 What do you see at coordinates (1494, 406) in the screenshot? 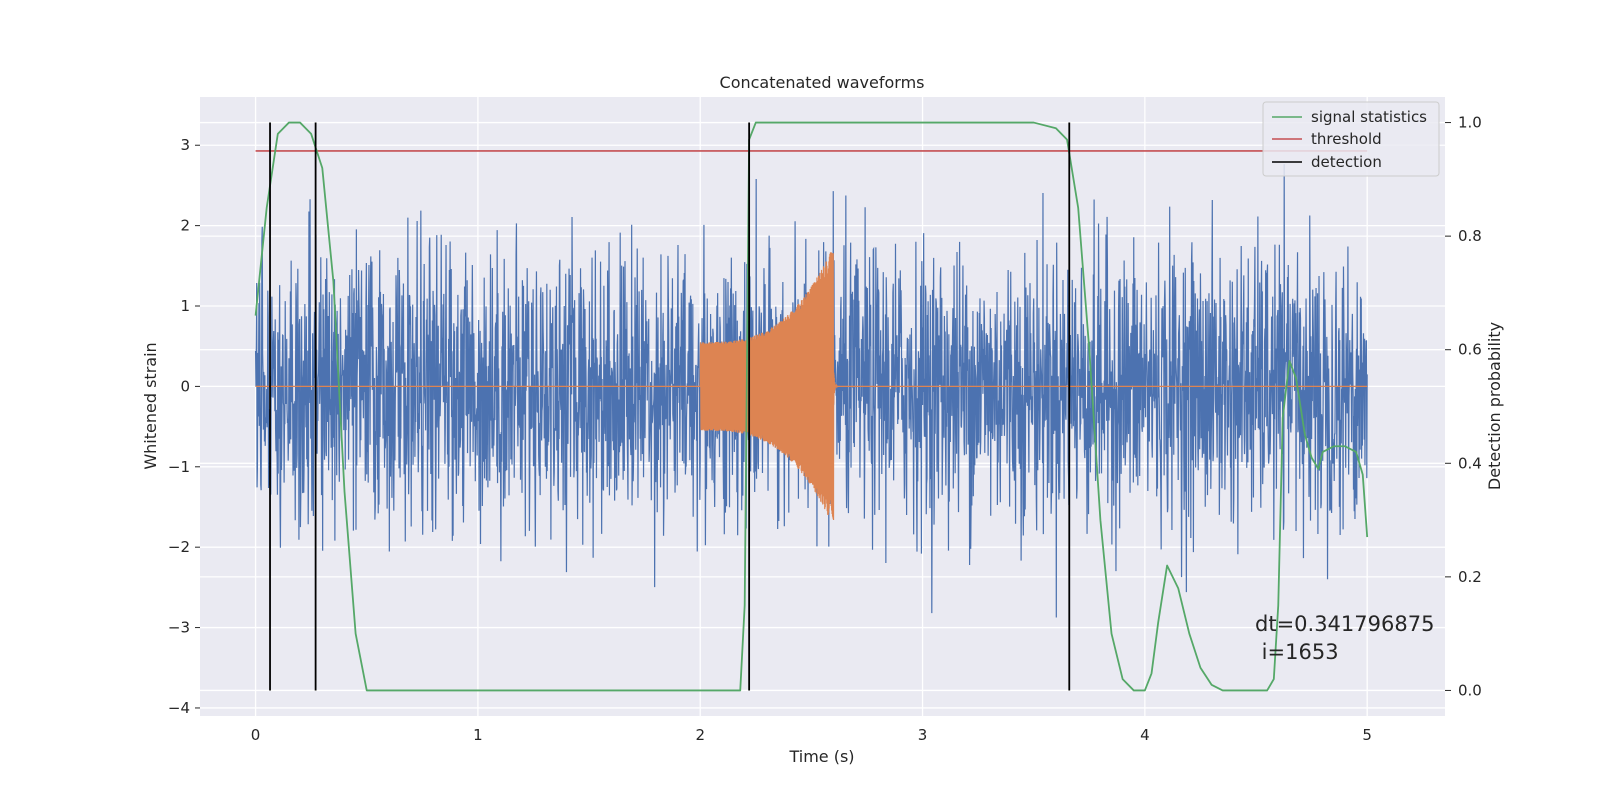
I see `y2-axis-label: Detection probability` at bounding box center [1494, 406].